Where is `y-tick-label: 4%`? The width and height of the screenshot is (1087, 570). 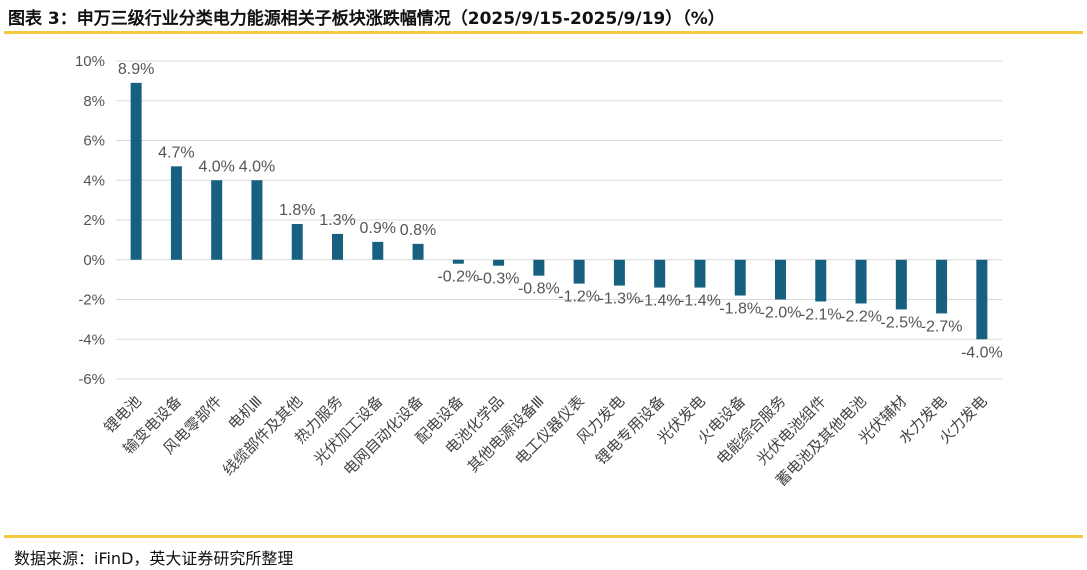
y-tick-label: 4% is located at coordinates (94, 180).